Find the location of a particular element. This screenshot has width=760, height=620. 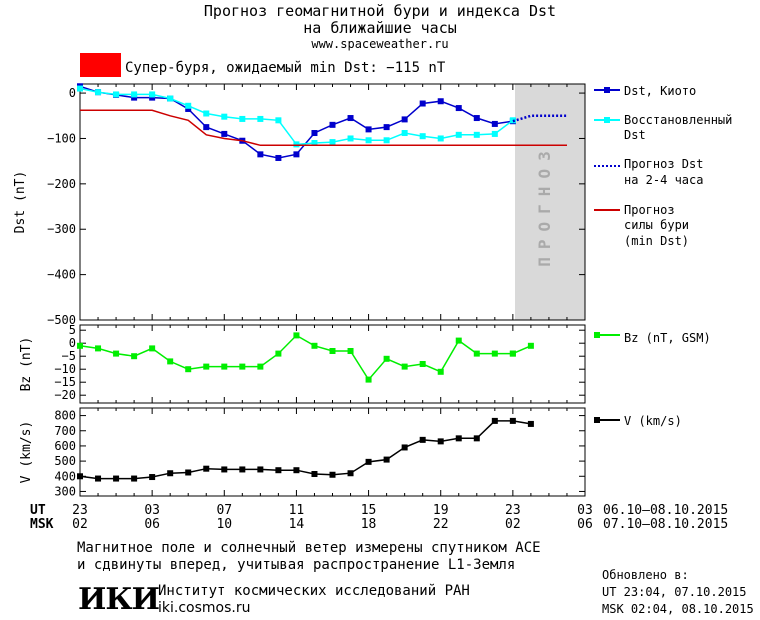

bz-series-0-line is located at coordinates (296, 357).